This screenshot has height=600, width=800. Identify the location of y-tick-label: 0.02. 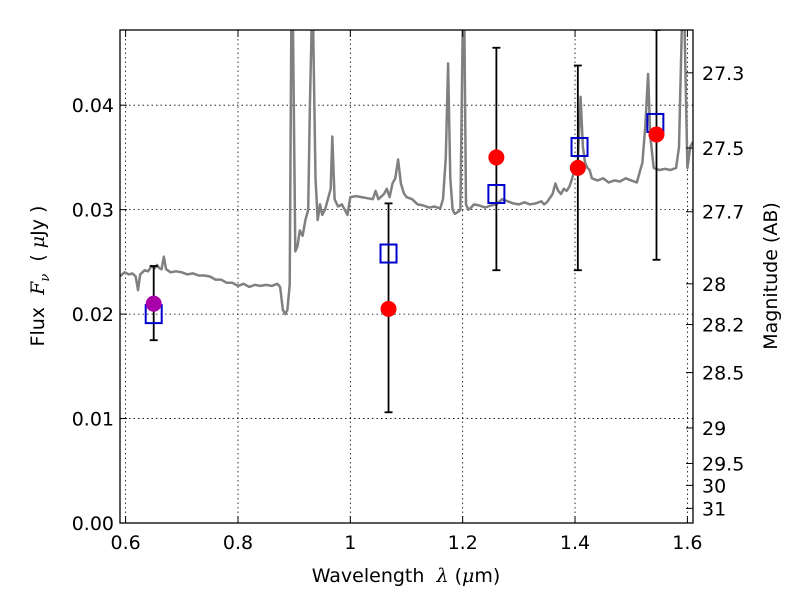
(93, 315).